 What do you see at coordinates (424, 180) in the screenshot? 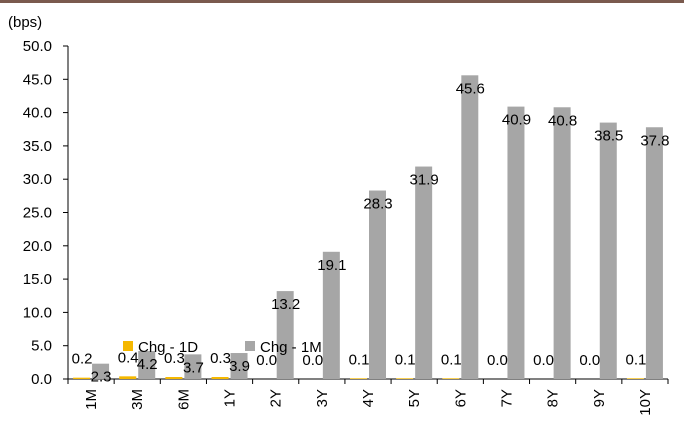
I see `data-label-chg-1m: 31.9` at bounding box center [424, 180].